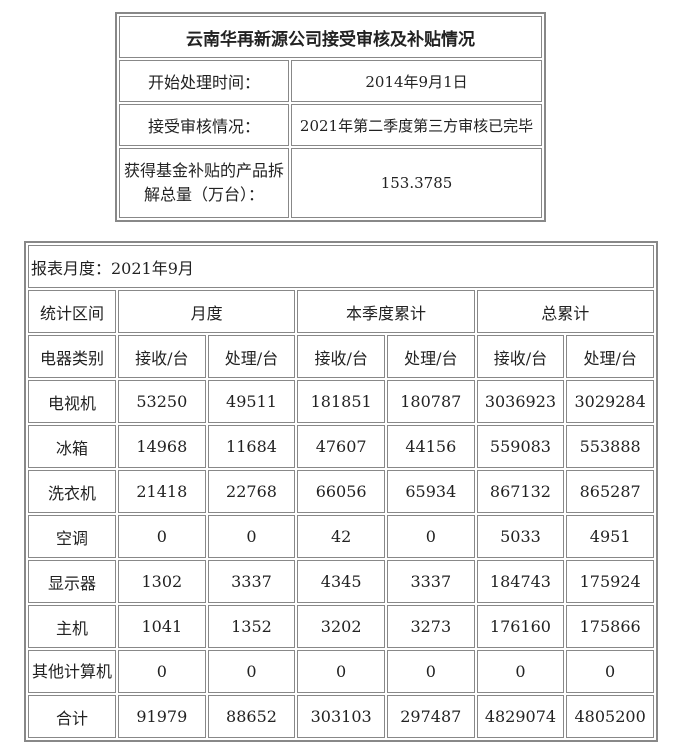  Describe the element at coordinates (72, 716) in the screenshot. I see `category-name: 合计` at that location.